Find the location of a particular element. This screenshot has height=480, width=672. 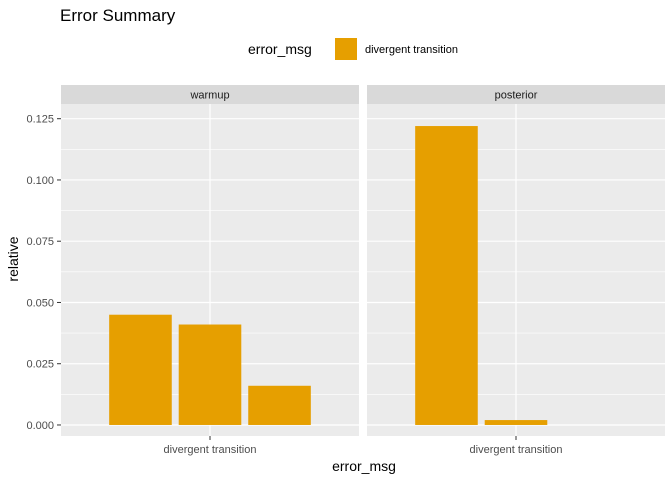

x-axis-title: error_msg is located at coordinates (364, 466).